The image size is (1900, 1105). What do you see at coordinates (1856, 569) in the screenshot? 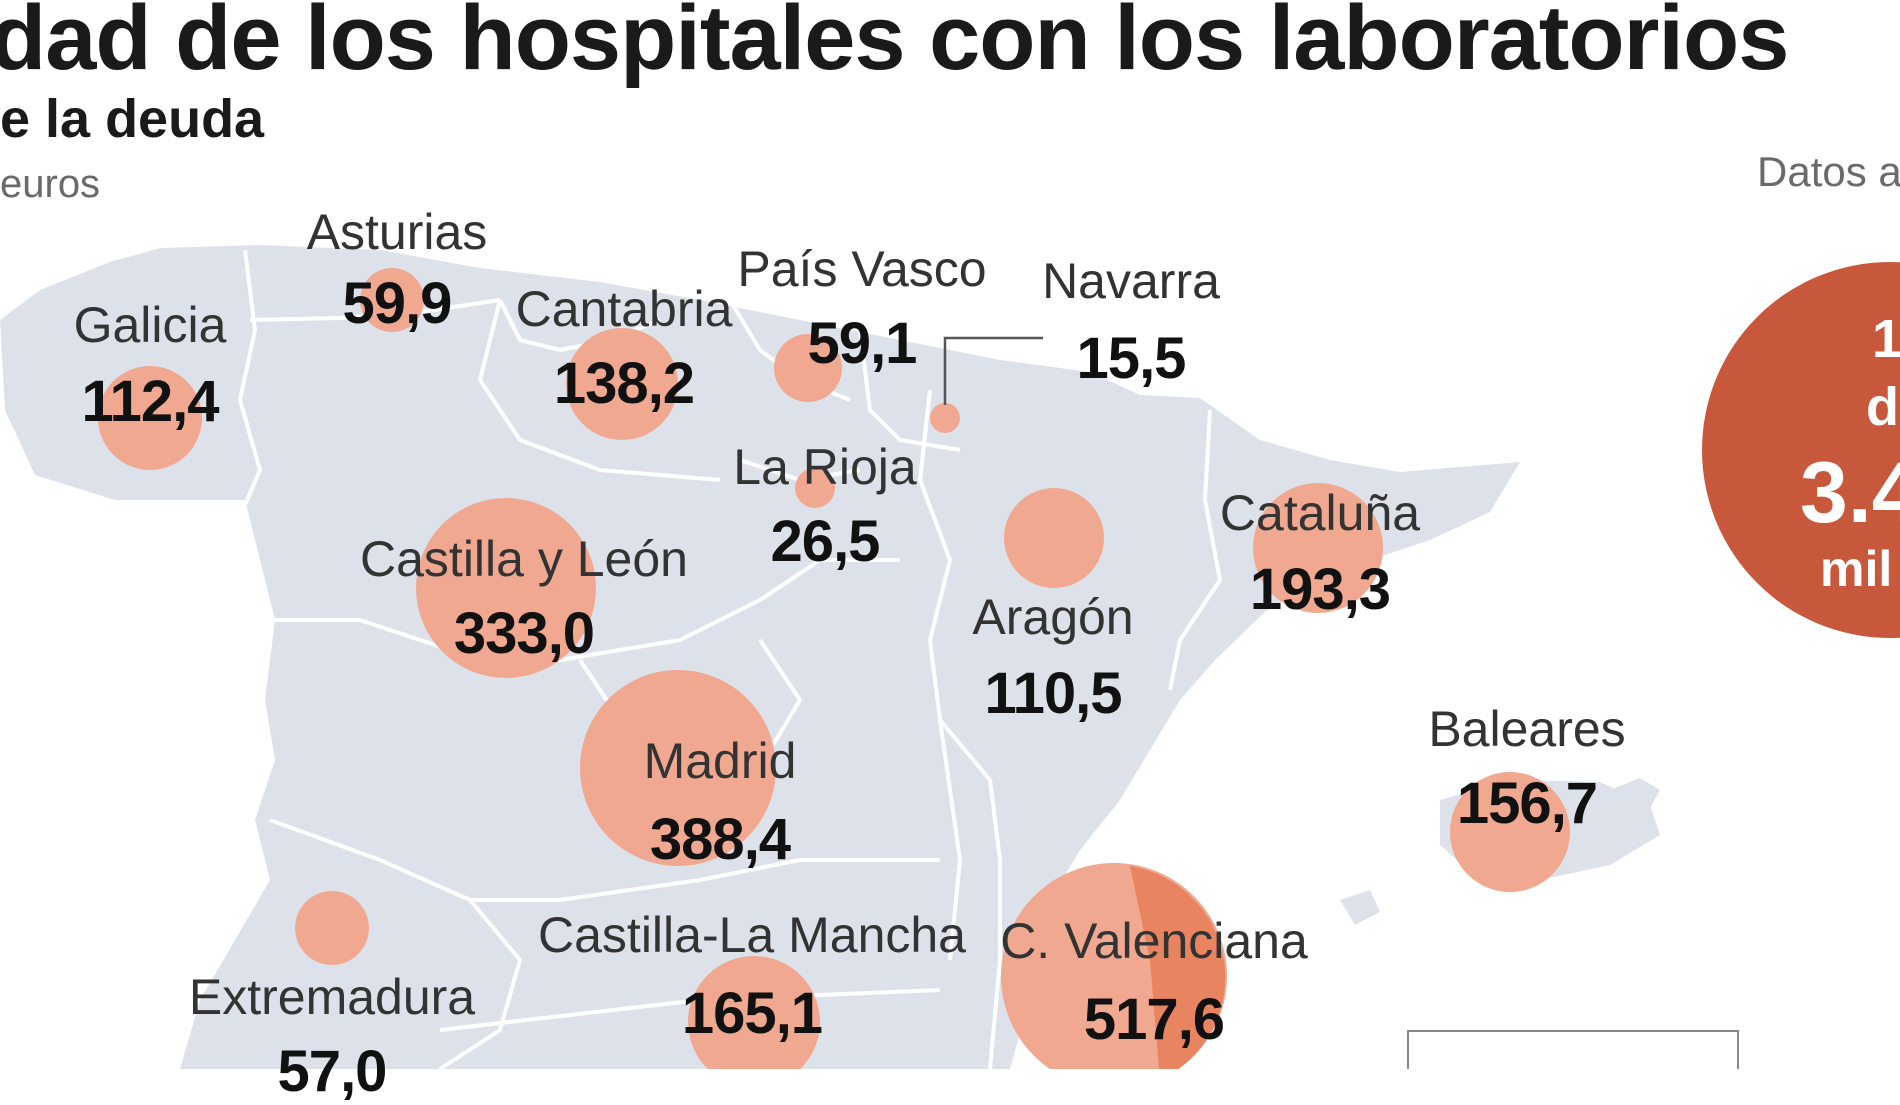
I see `total-line-4: mil` at bounding box center [1856, 569].